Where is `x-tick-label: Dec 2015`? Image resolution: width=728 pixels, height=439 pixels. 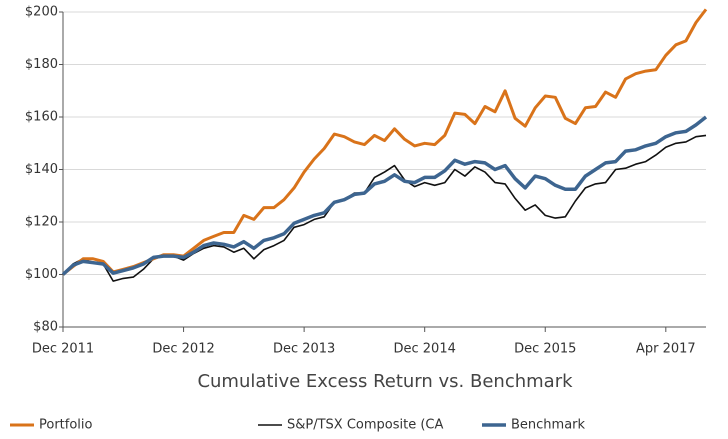 x-tick-label: Dec 2015 is located at coordinates (545, 349).